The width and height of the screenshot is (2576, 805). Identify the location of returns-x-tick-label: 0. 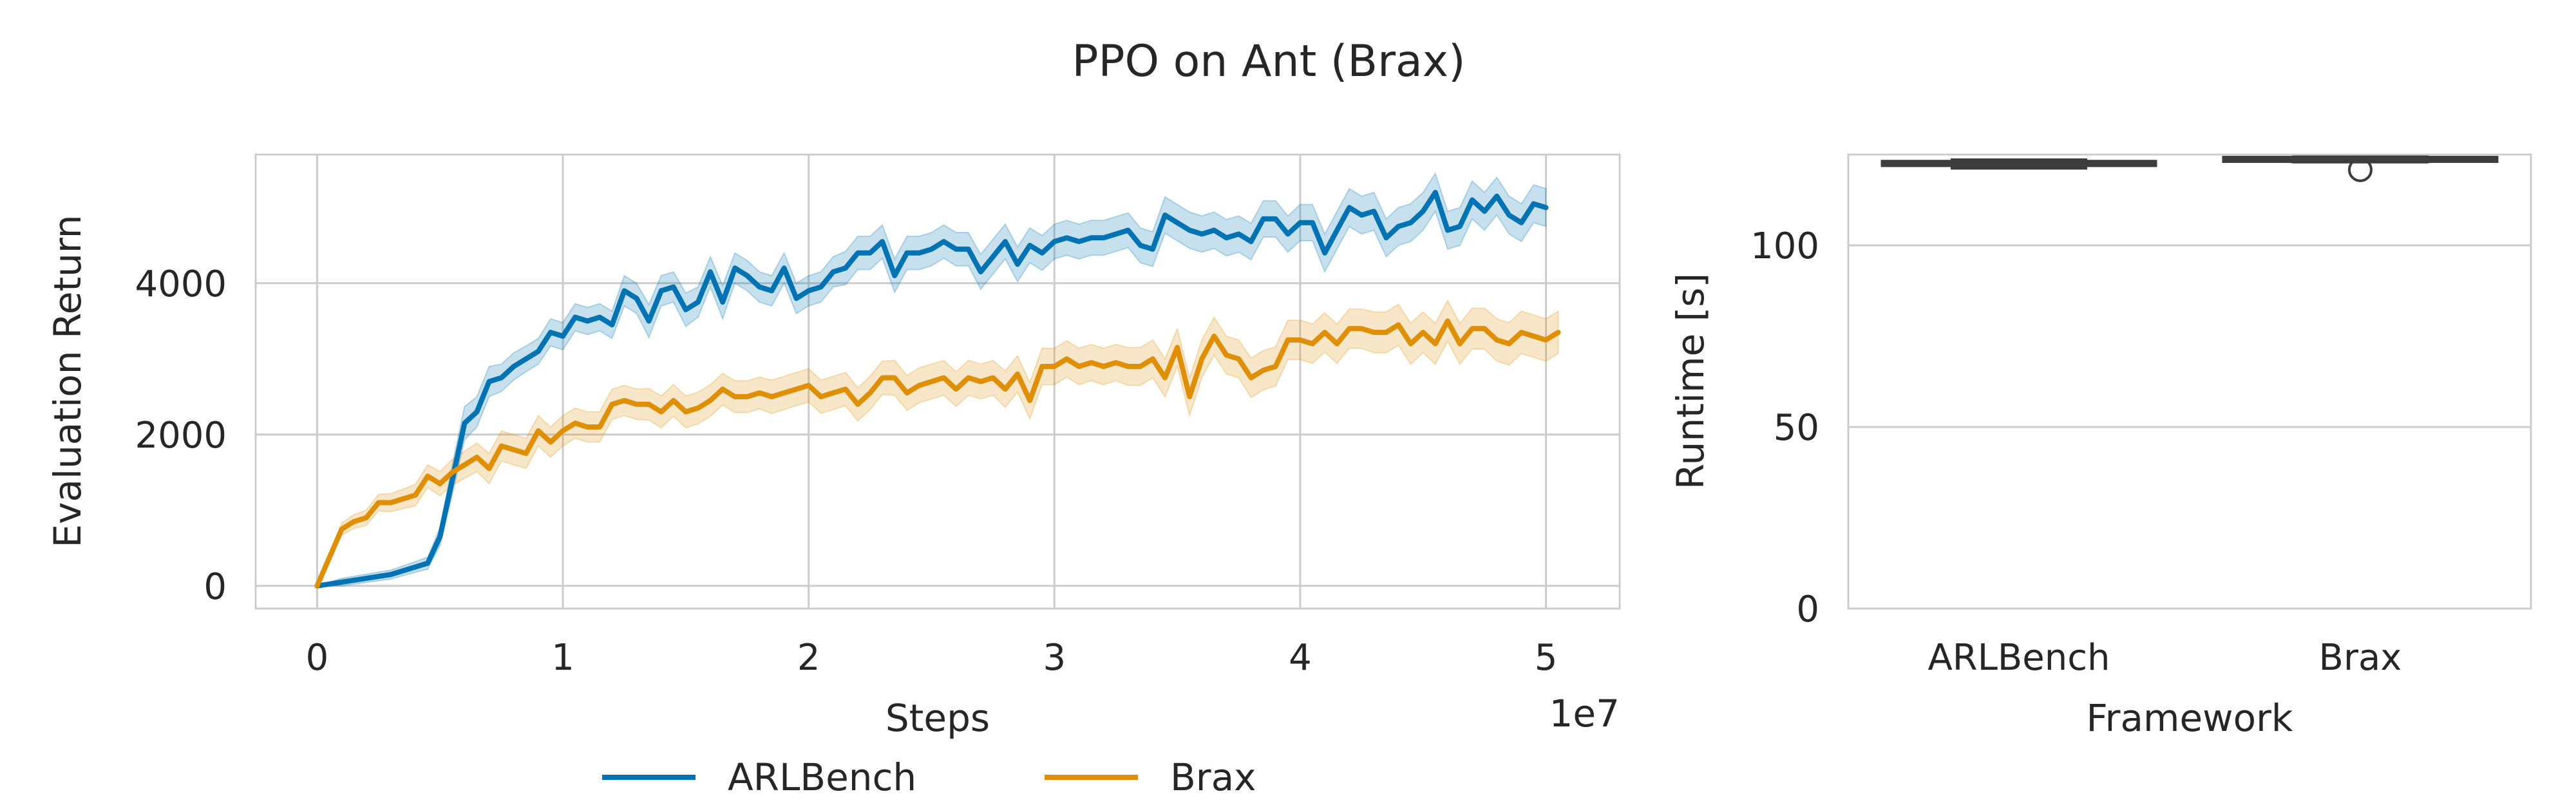
(318, 658).